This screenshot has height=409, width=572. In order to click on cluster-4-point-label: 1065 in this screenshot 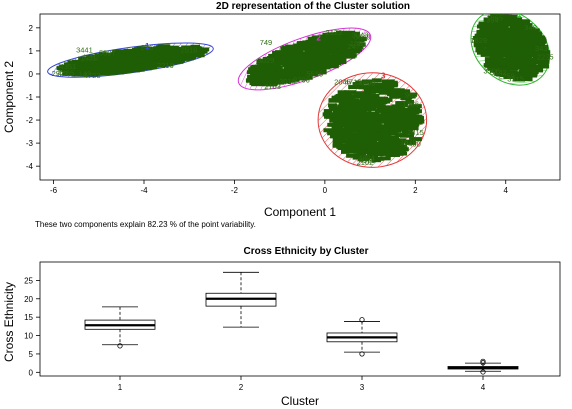, I will do `click(494, 17)`.